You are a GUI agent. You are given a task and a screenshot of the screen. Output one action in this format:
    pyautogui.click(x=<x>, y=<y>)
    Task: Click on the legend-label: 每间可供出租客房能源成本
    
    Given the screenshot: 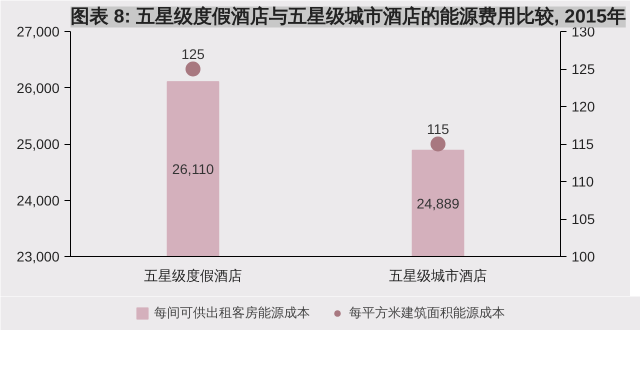 What is the action you would take?
    pyautogui.click(x=232, y=313)
    